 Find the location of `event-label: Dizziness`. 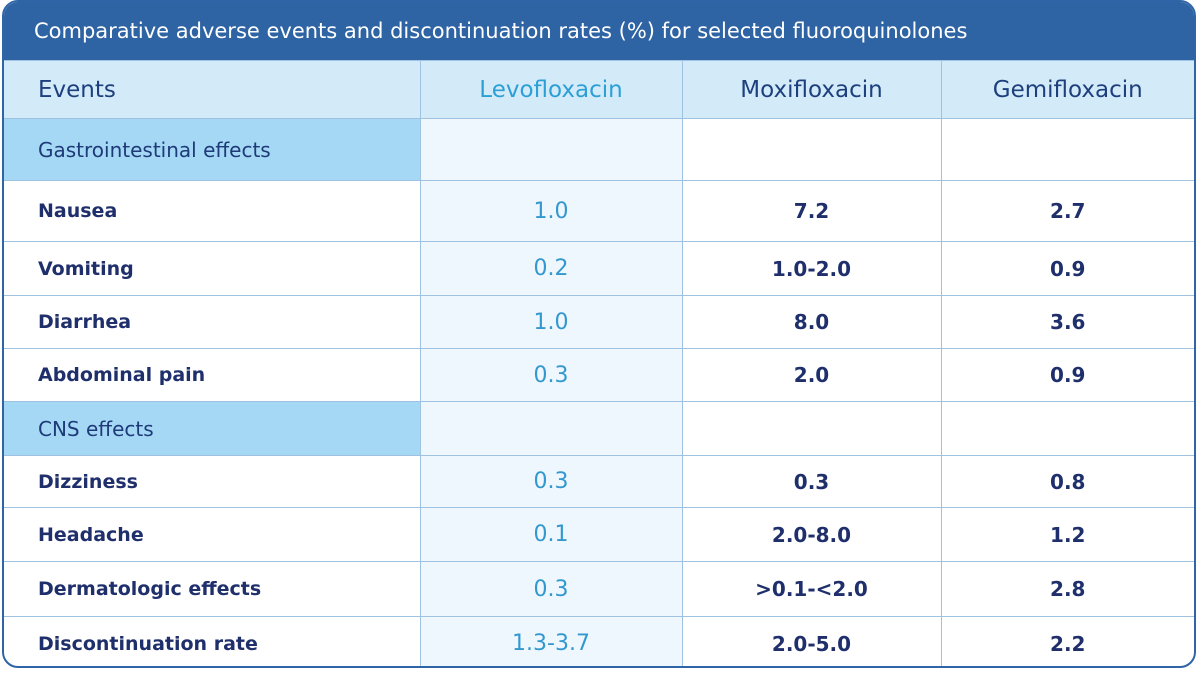

event-label: Dizziness is located at coordinates (212, 481).